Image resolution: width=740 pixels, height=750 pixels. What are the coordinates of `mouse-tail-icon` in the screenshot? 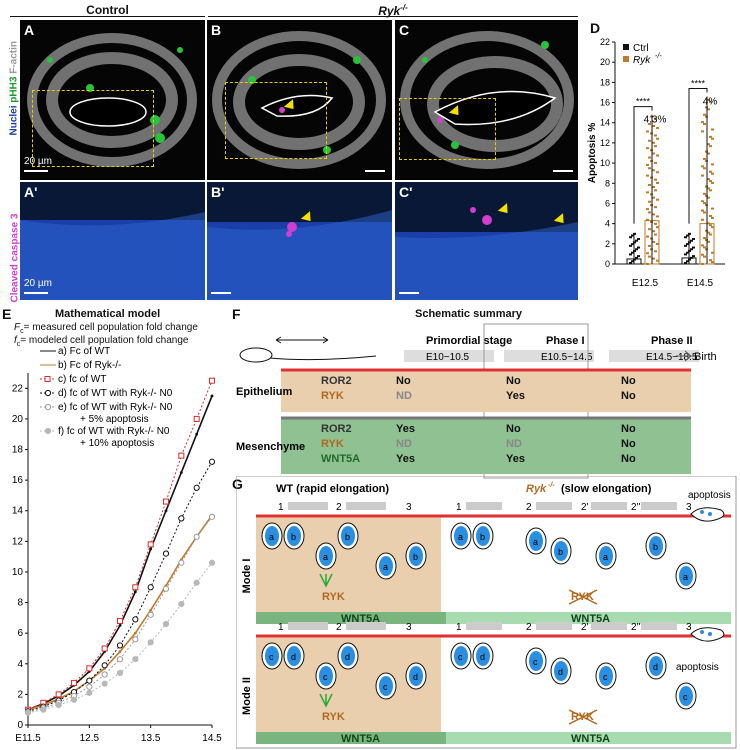 It's located at (323, 358).